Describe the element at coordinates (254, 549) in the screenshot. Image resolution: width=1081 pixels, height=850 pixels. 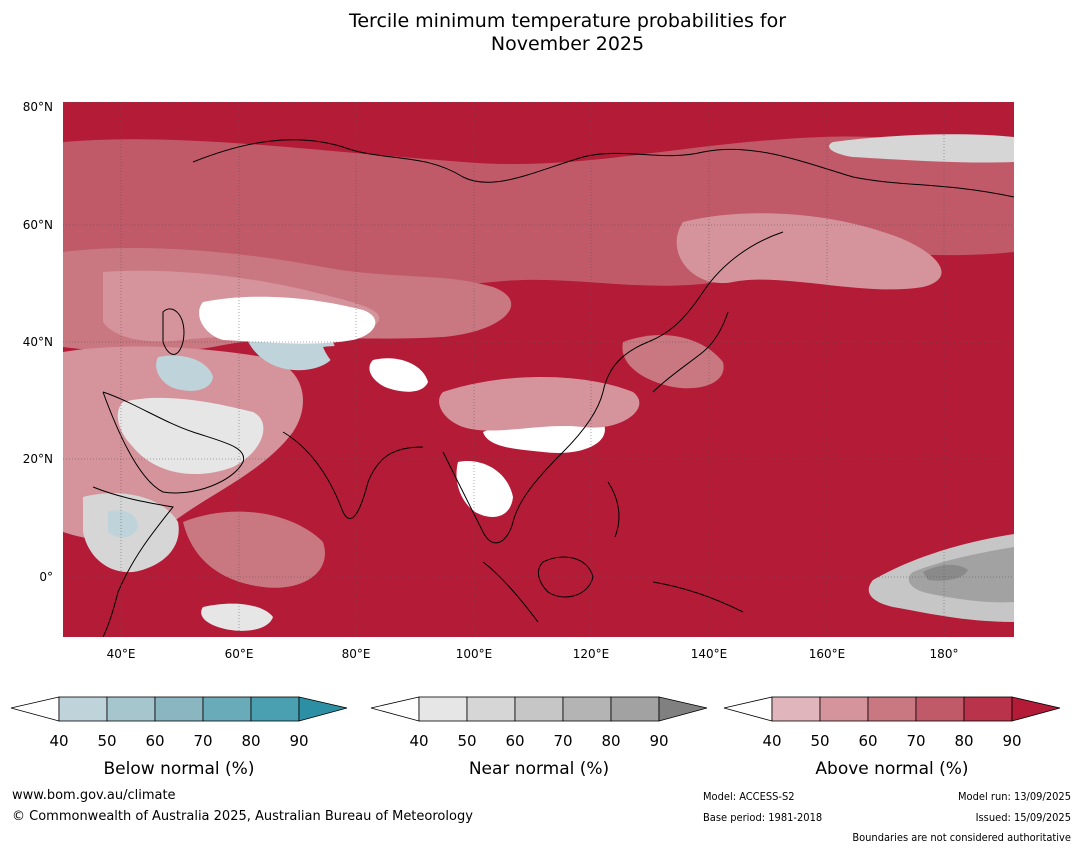
I see `arabian-sea-60-region` at that location.